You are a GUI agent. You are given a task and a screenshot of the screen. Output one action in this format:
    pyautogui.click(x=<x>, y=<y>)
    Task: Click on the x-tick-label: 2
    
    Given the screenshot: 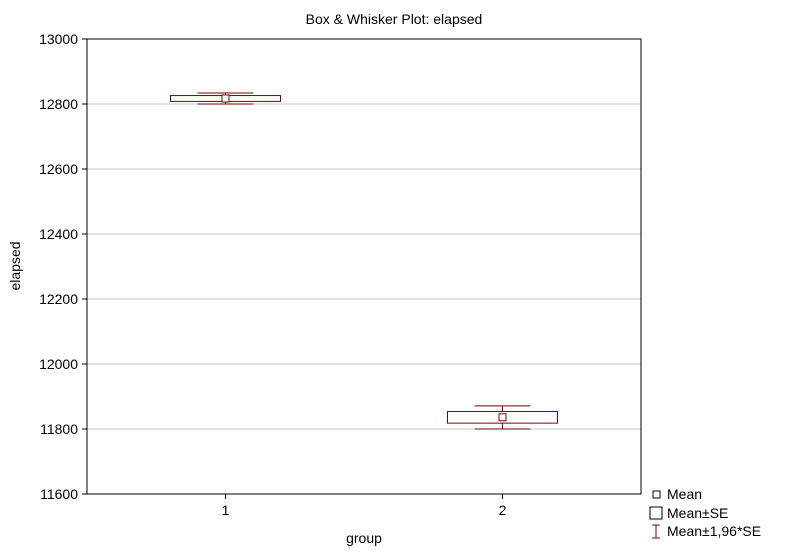 What is the action you would take?
    pyautogui.click(x=503, y=510)
    